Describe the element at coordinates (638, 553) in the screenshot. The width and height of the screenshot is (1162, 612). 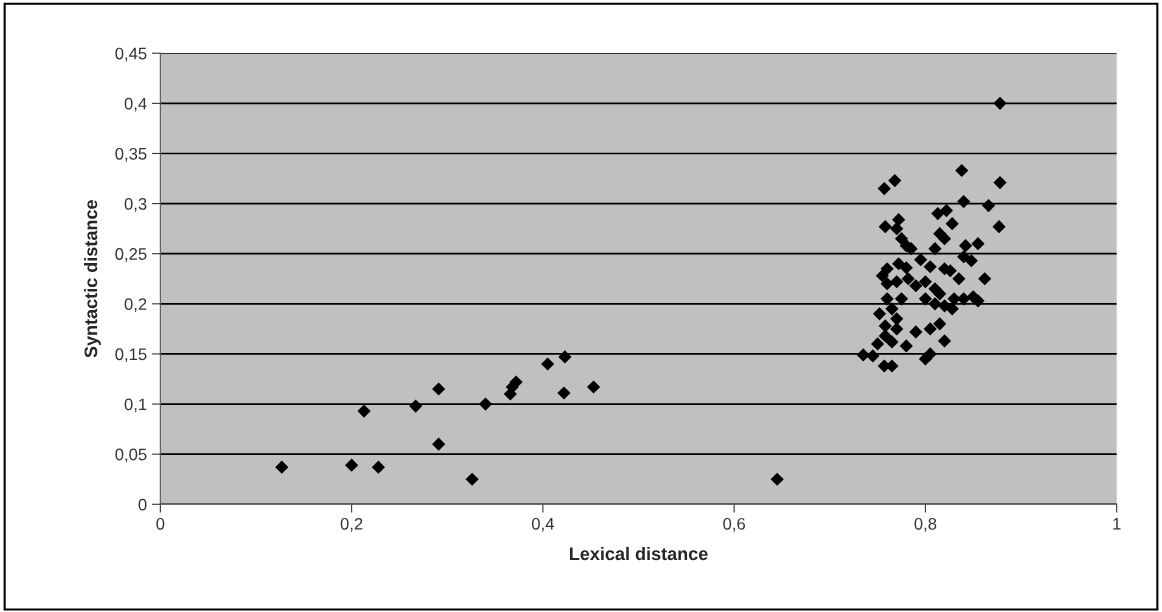
I see `x-axis-title: Lexical distance` at that location.